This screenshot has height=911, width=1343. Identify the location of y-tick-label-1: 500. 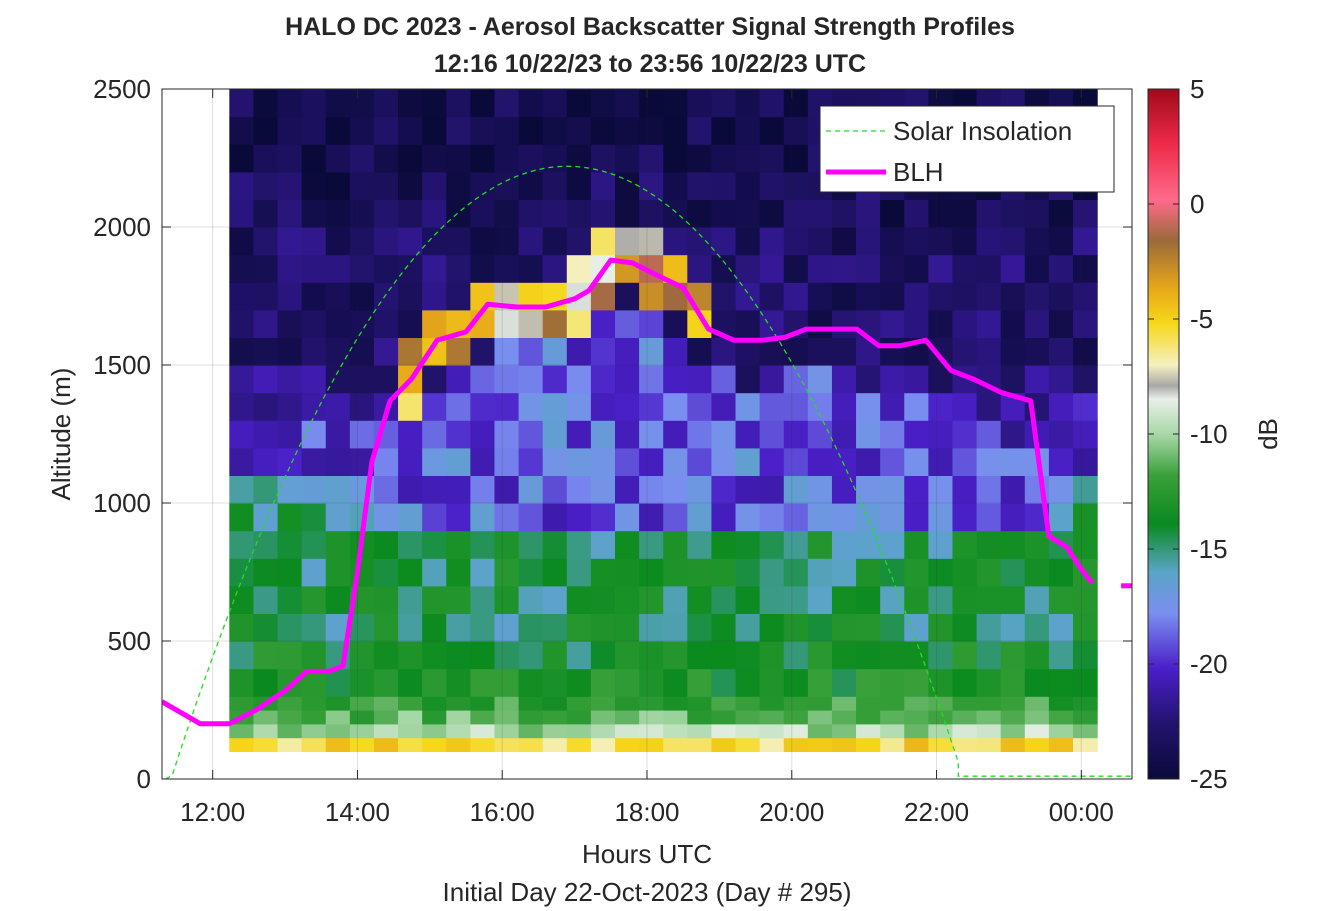
(129, 641).